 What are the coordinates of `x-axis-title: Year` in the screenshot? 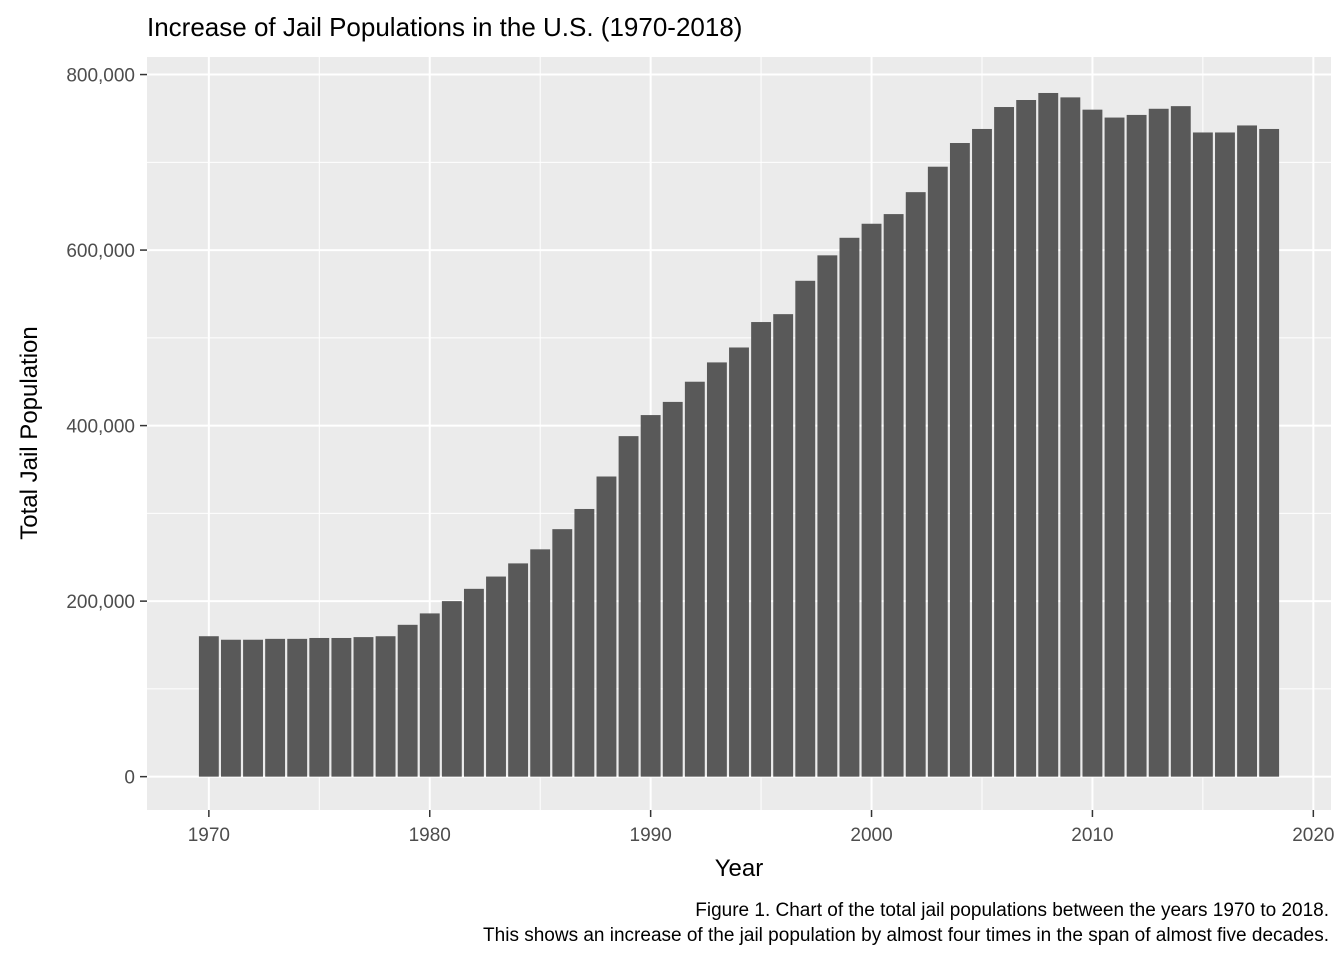 It's located at (739, 868).